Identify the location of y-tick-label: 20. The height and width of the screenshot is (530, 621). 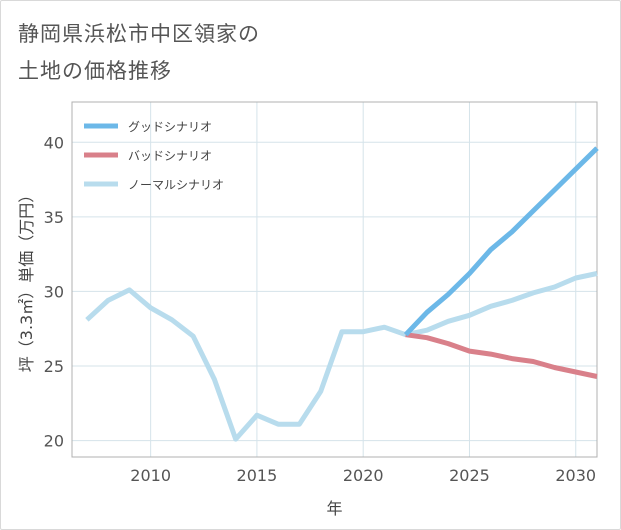
(54, 441).